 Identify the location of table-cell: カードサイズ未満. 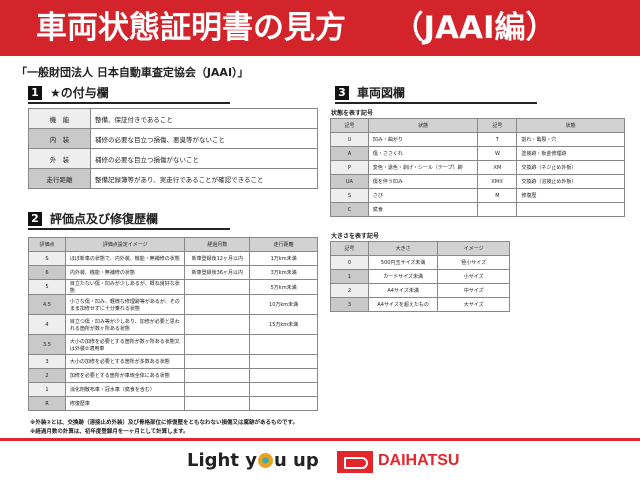
(403, 276).